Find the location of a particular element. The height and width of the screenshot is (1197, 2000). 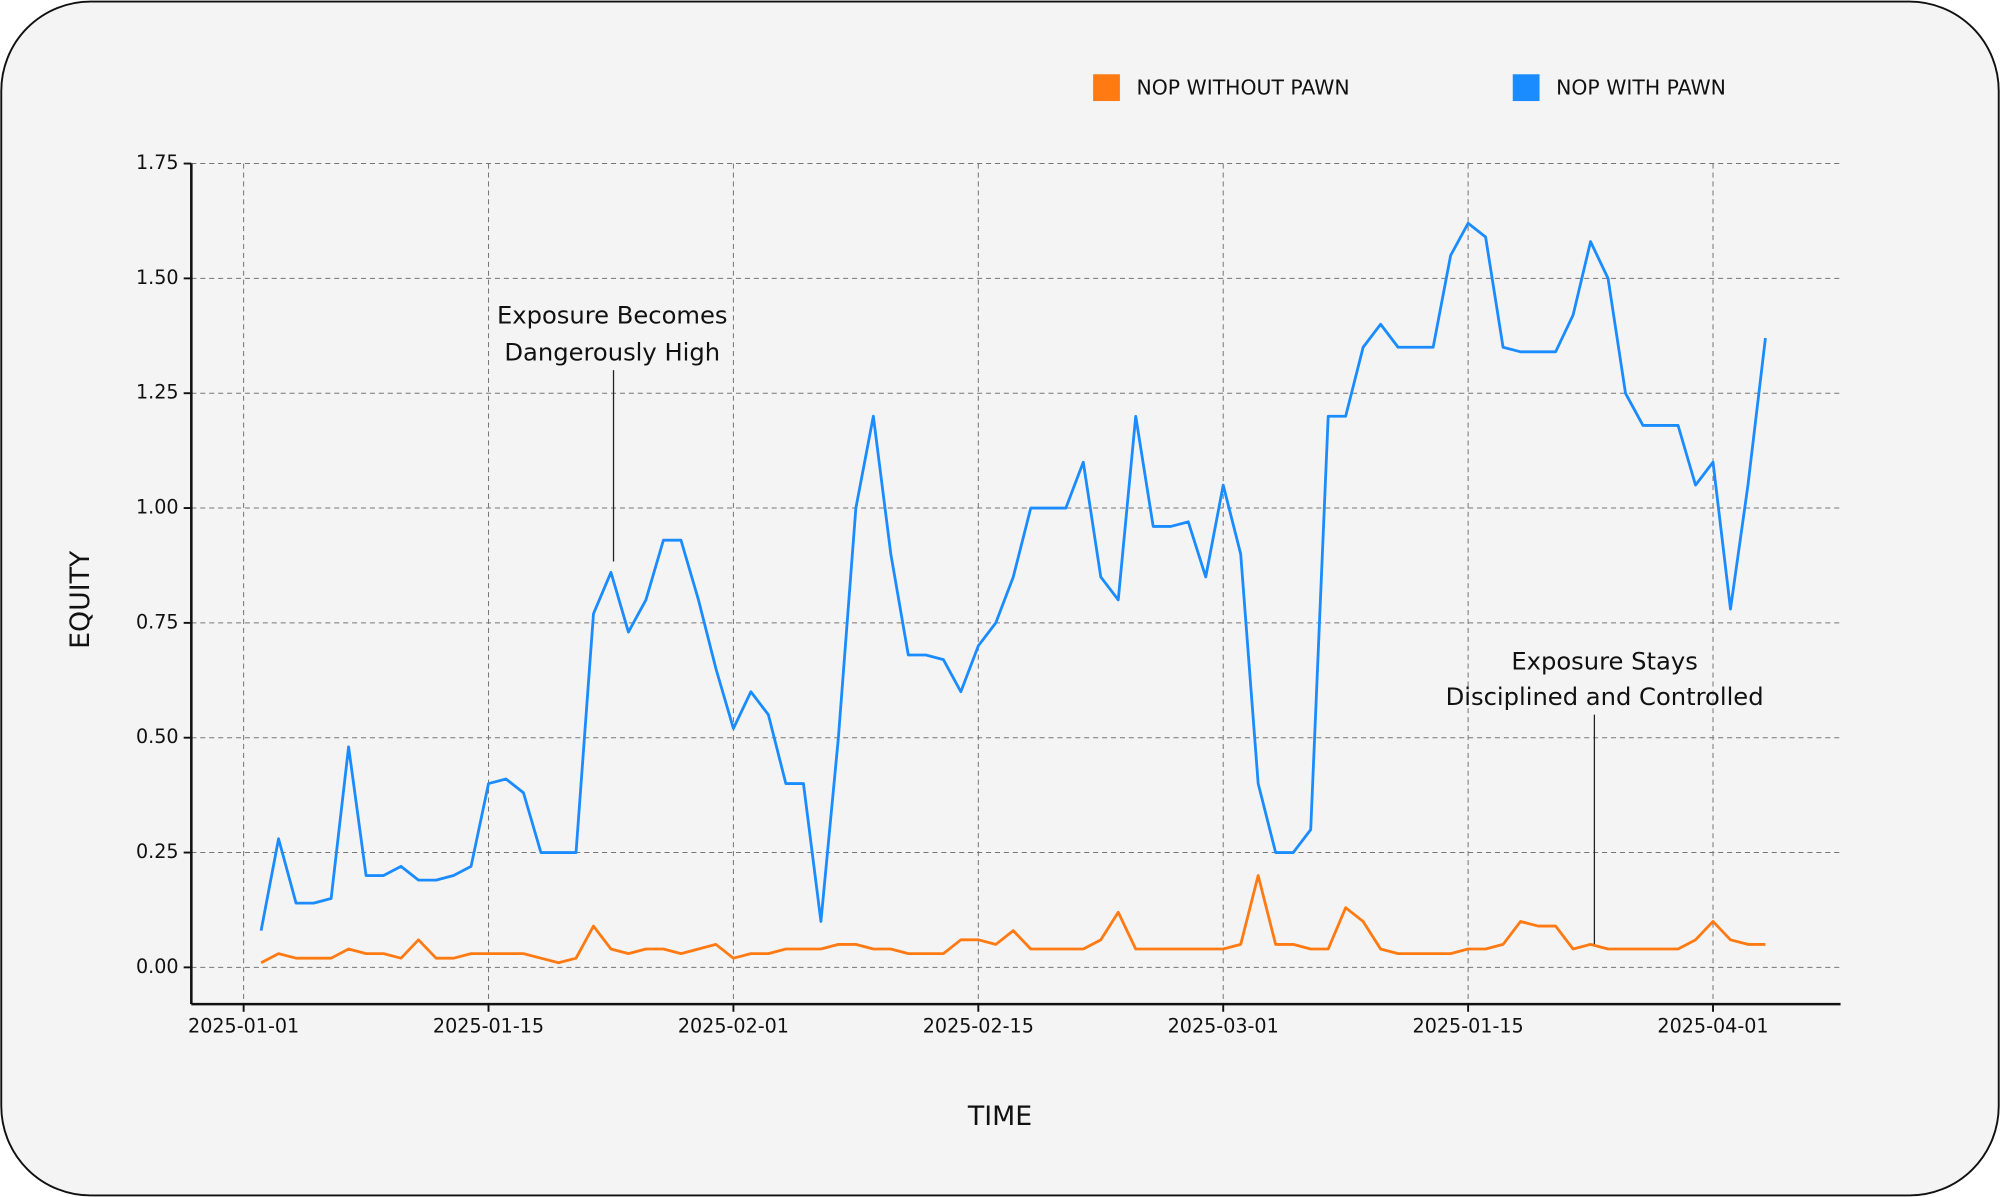

line-series is located at coordinates (1013, 919).